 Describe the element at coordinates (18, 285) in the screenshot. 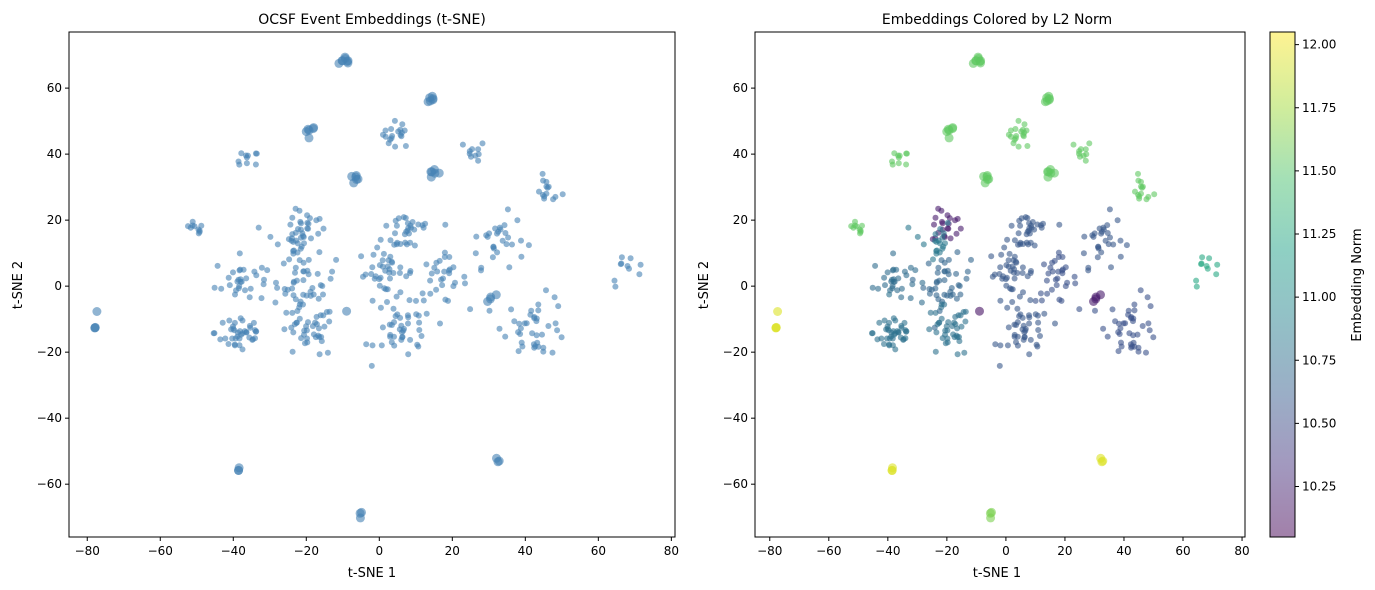

I see `left-y-axis-label: t-SNE 2` at that location.